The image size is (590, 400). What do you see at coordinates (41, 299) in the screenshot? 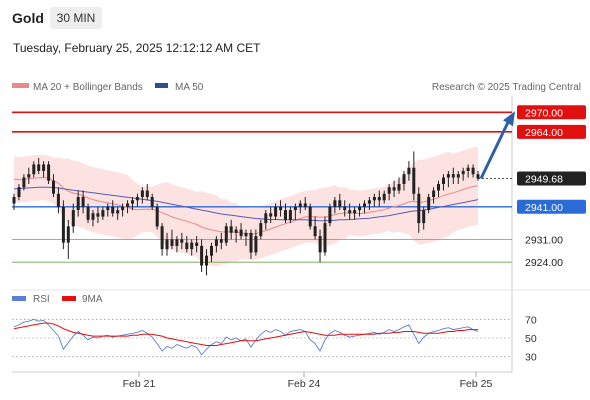
I see `rsi-legend-label: RSI` at bounding box center [41, 299].